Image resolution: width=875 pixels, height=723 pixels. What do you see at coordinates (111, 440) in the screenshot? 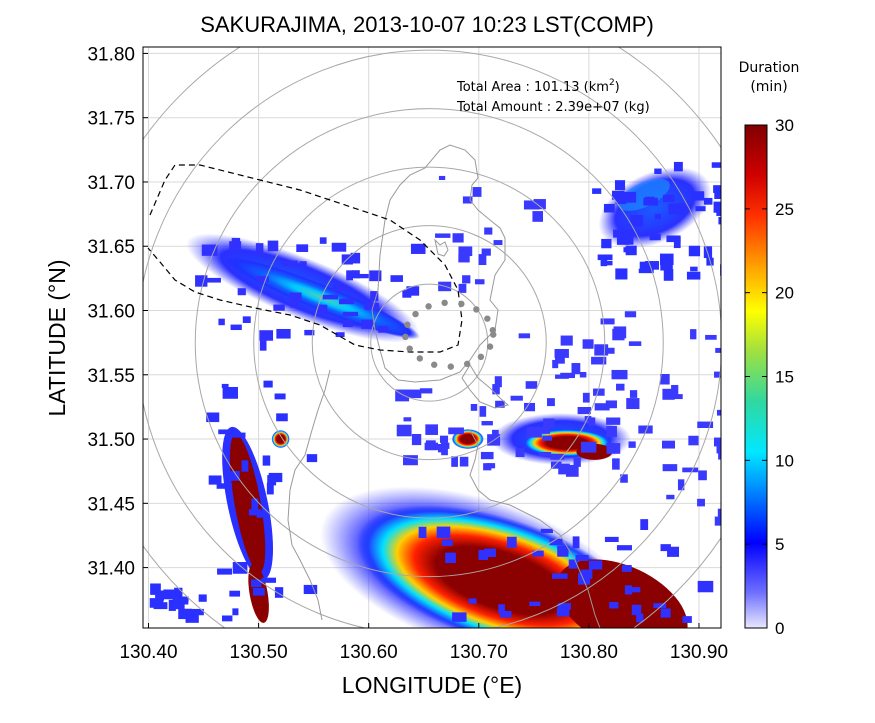
I see `y-tick-label: 31.50` at bounding box center [111, 440].